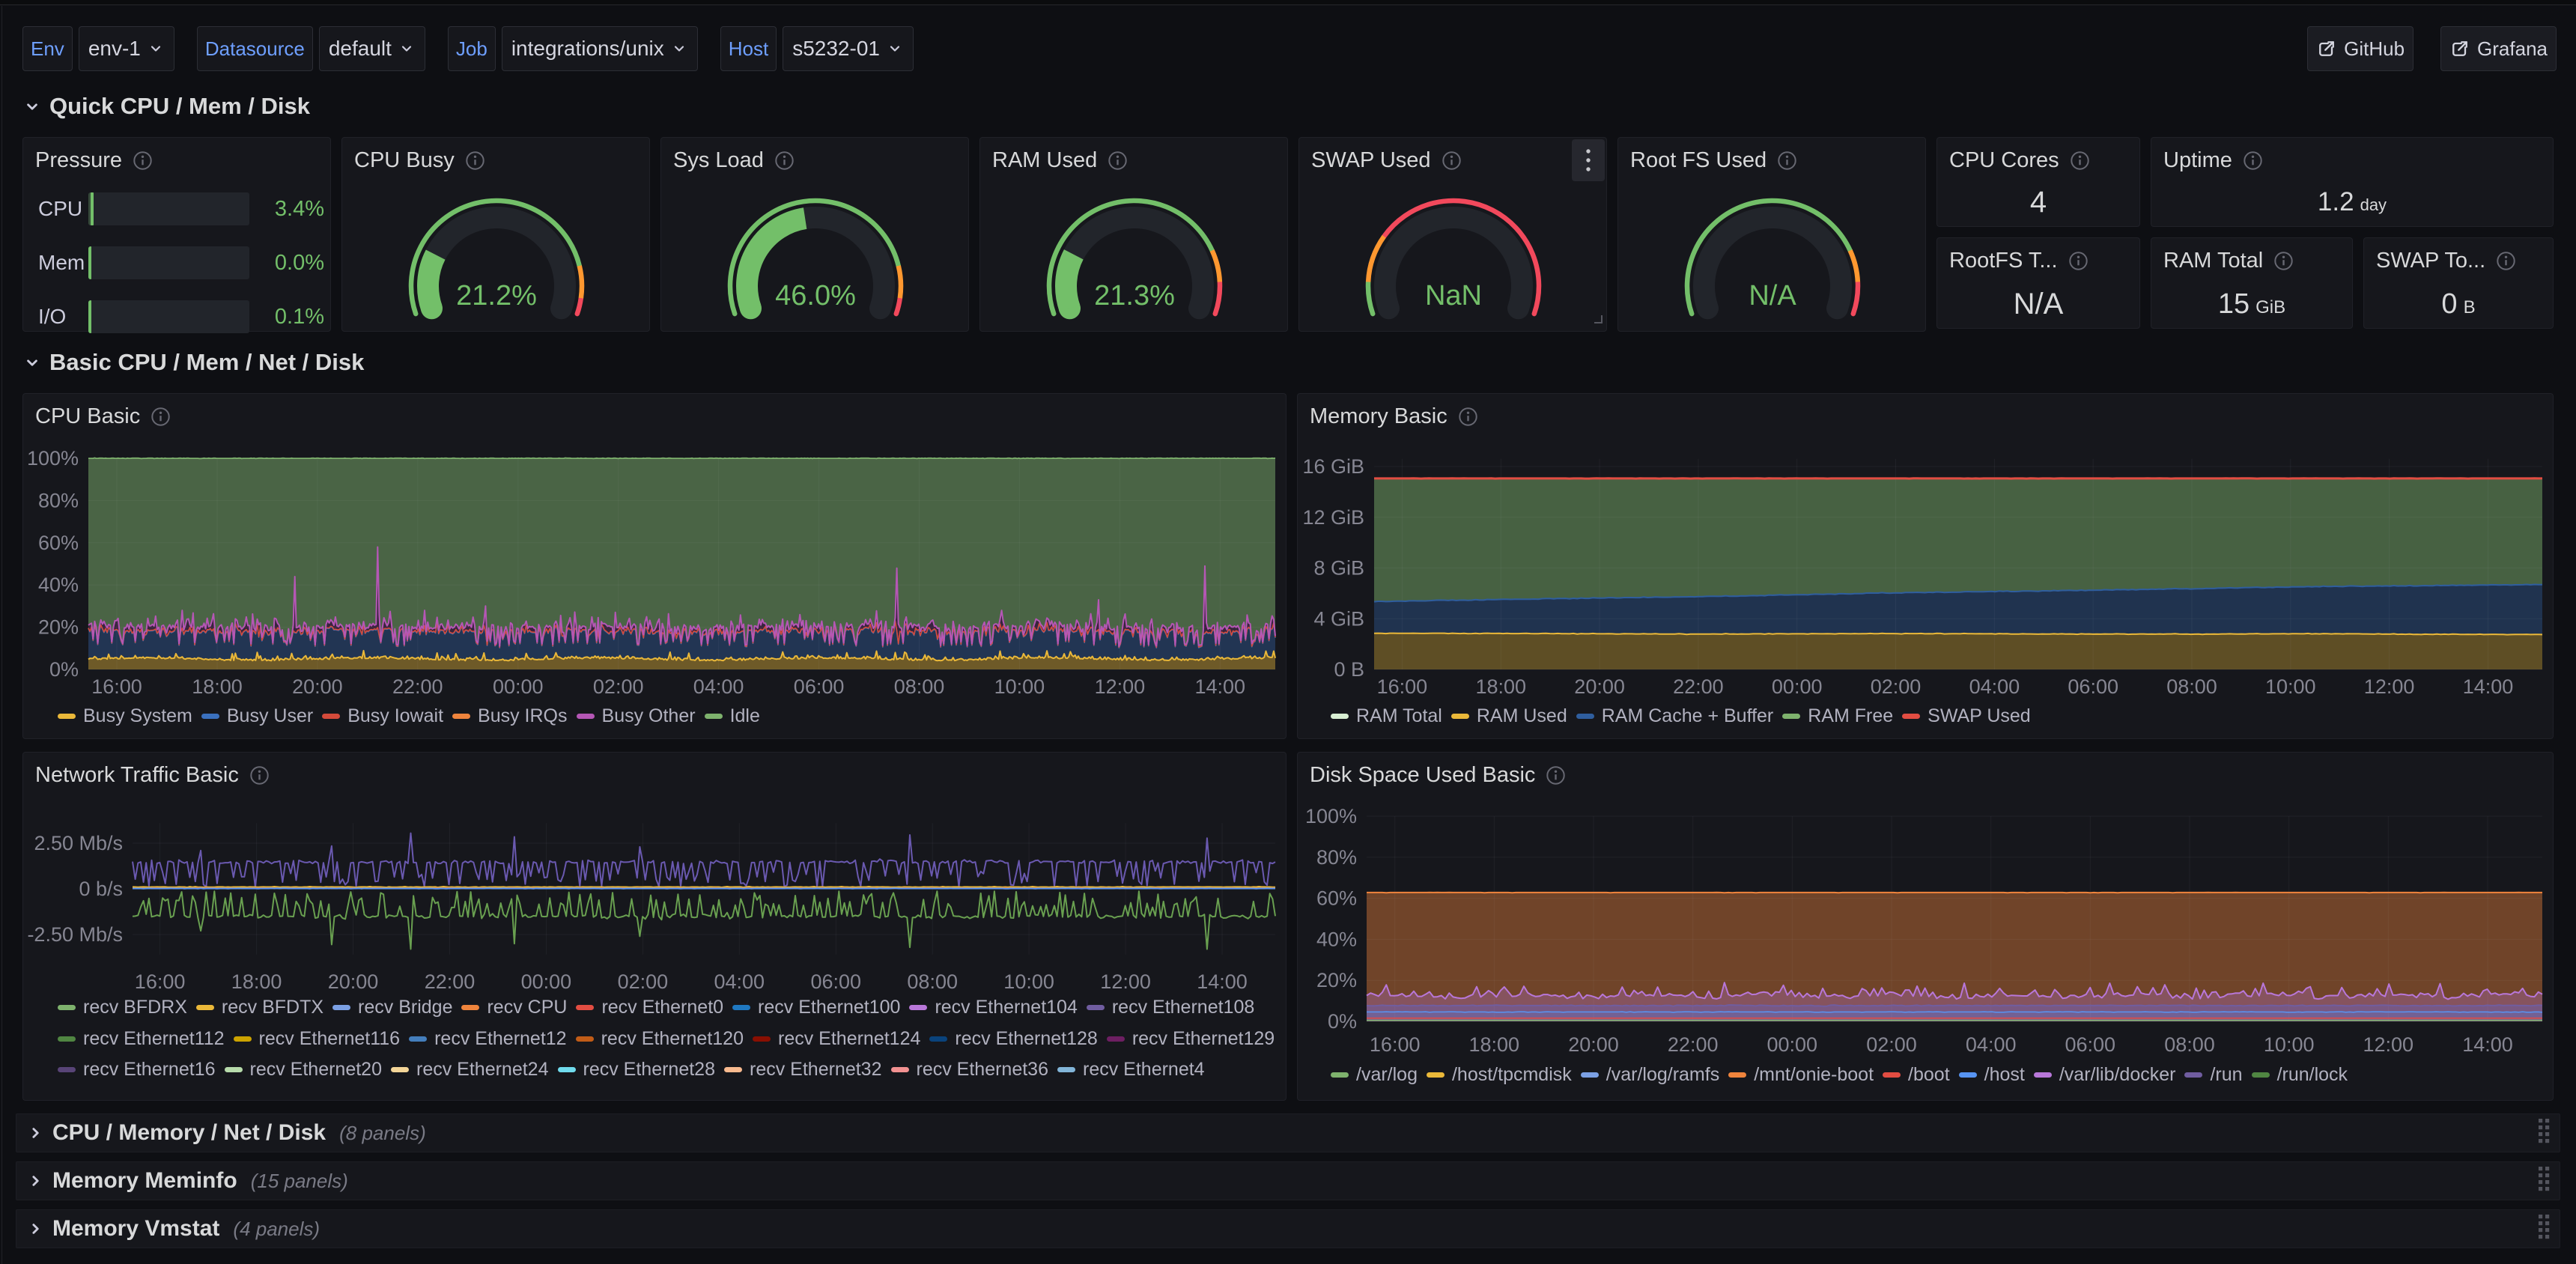 The height and width of the screenshot is (1264, 2576). Describe the element at coordinates (1120, 686) in the screenshot. I see `svg-text: 12:00` at that location.